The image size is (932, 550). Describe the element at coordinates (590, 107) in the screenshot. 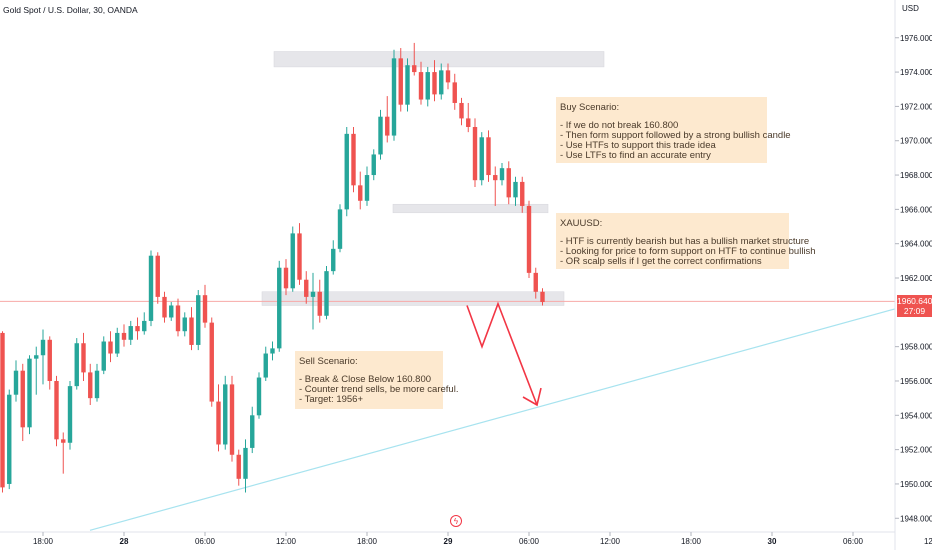

I see `note-title: Buy Scenario:` at that location.